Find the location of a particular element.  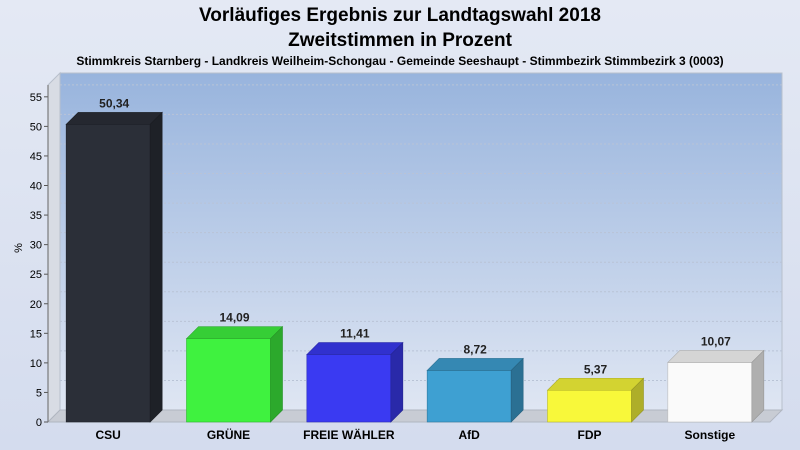

y-tick-label: 10 is located at coordinates (36, 364).